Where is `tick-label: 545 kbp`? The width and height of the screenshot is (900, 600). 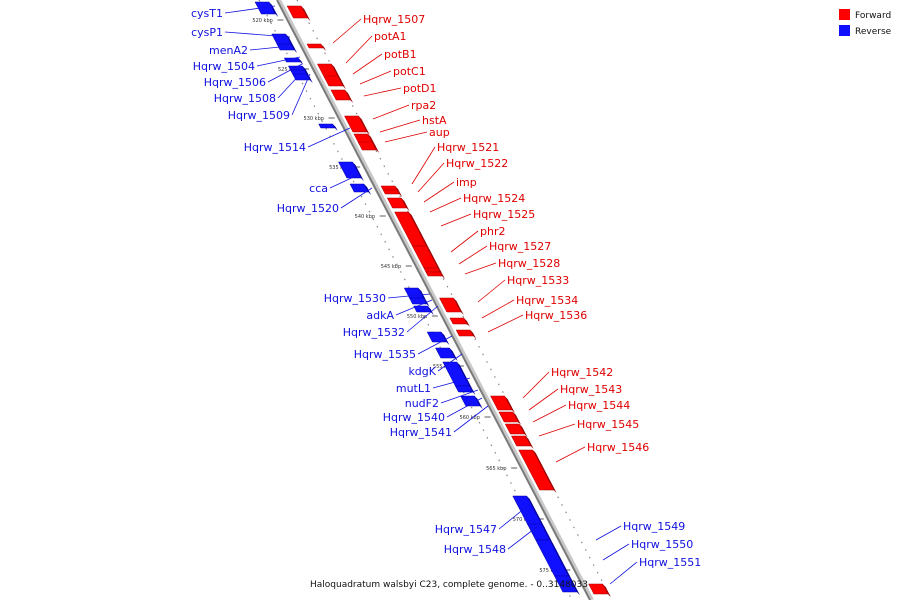
tick-label: 545 kbp is located at coordinates (391, 267).